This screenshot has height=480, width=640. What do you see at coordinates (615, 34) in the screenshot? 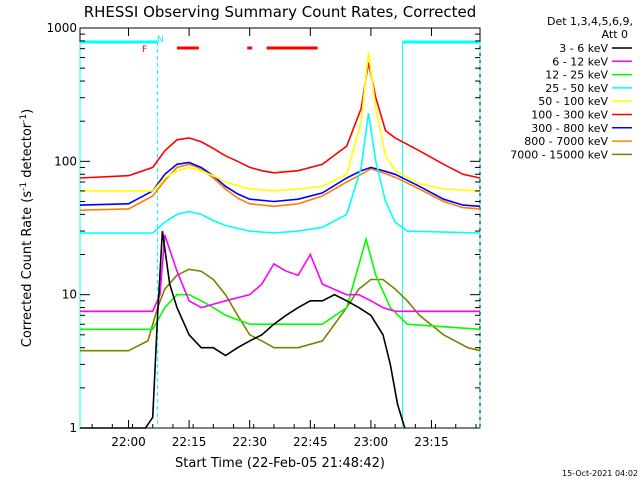
I see `legend-header-line-2: Att 0` at bounding box center [615, 34].